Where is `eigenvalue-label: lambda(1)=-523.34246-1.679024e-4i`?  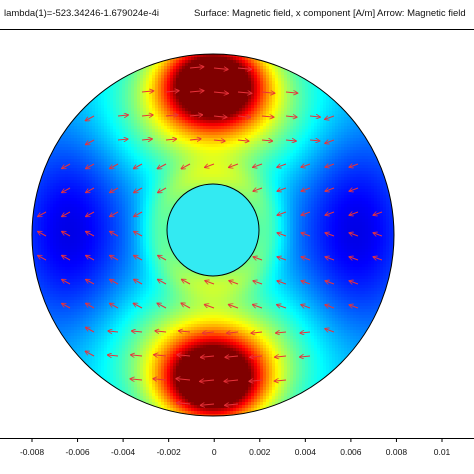 eigenvalue-label: lambda(1)=-523.34246-1.679024e-4i is located at coordinates (82, 13).